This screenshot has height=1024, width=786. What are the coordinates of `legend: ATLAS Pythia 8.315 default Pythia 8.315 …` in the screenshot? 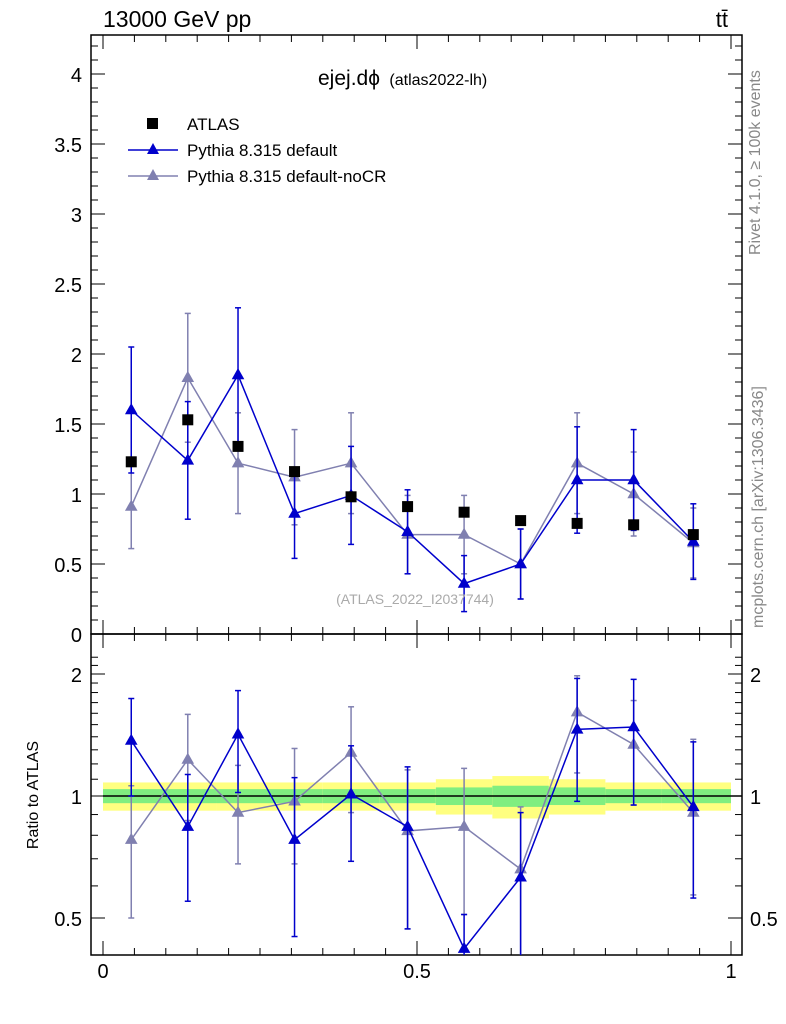 It's located at (257, 150).